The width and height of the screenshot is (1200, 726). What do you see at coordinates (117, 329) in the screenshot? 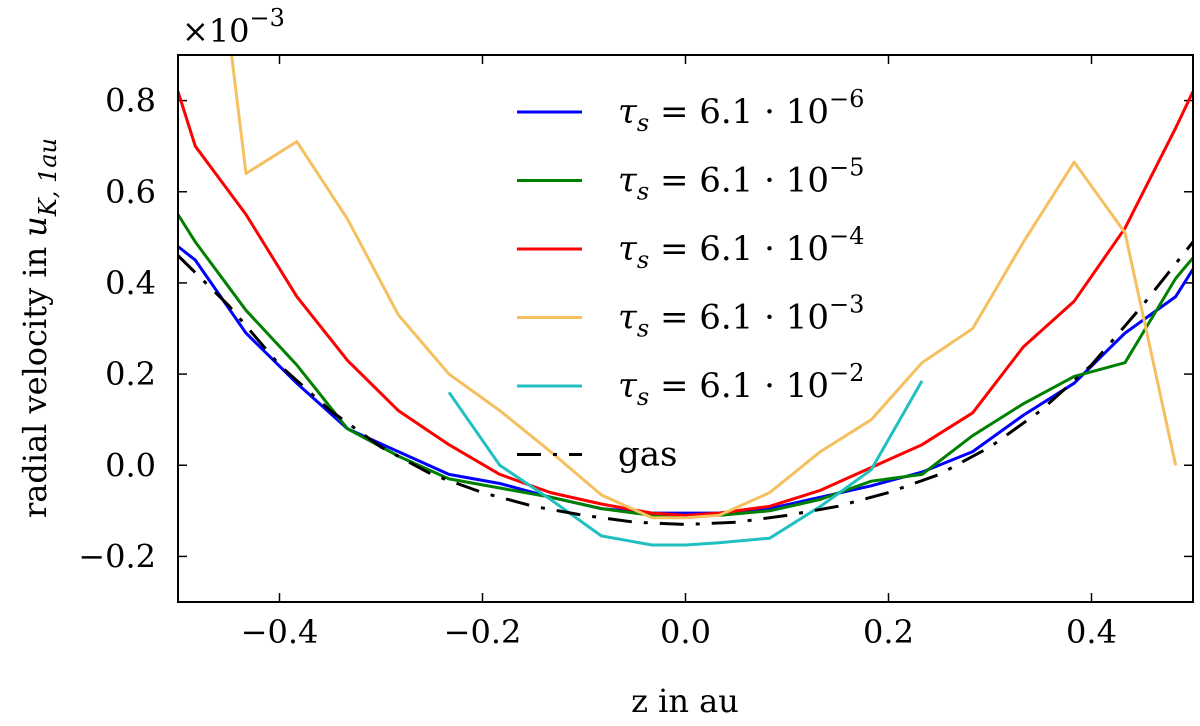
I see `y-tick-labels: −0.2 0.0 0.2 0.4 0.6 0.8` at bounding box center [117, 329].